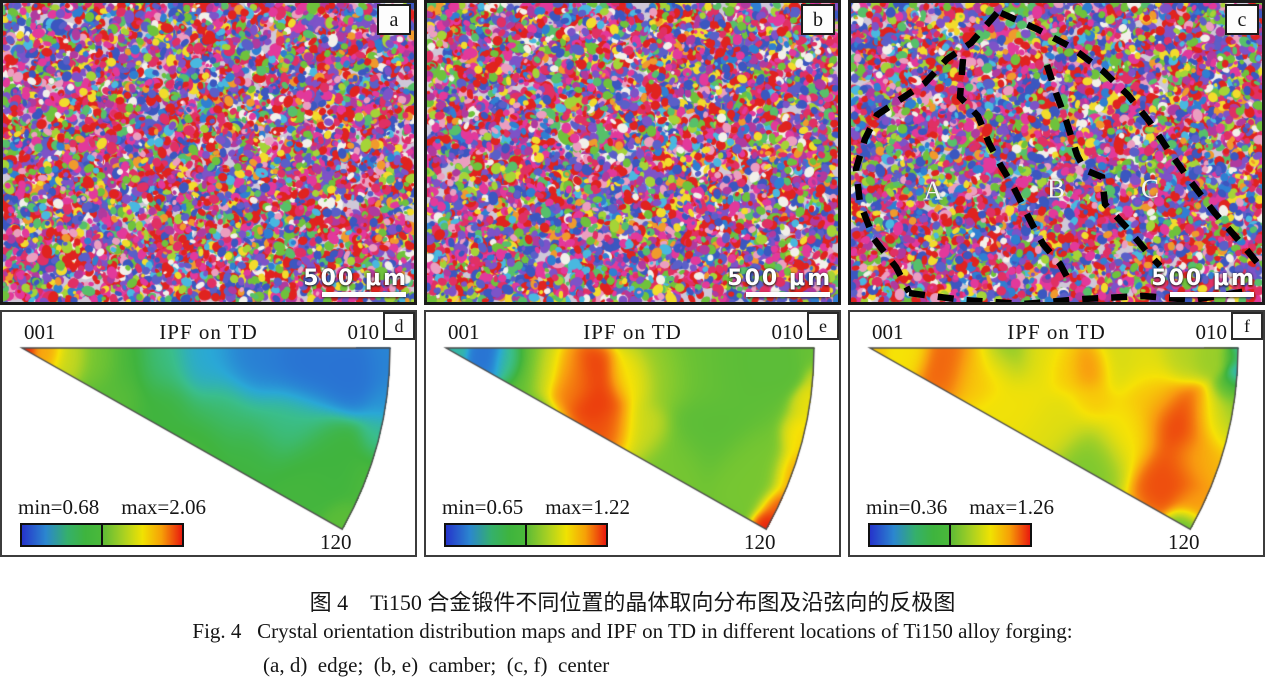 This screenshot has width=1265, height=691. Describe the element at coordinates (483, 507) in the screenshot. I see `ipf-min-label: min=0.65` at that location.